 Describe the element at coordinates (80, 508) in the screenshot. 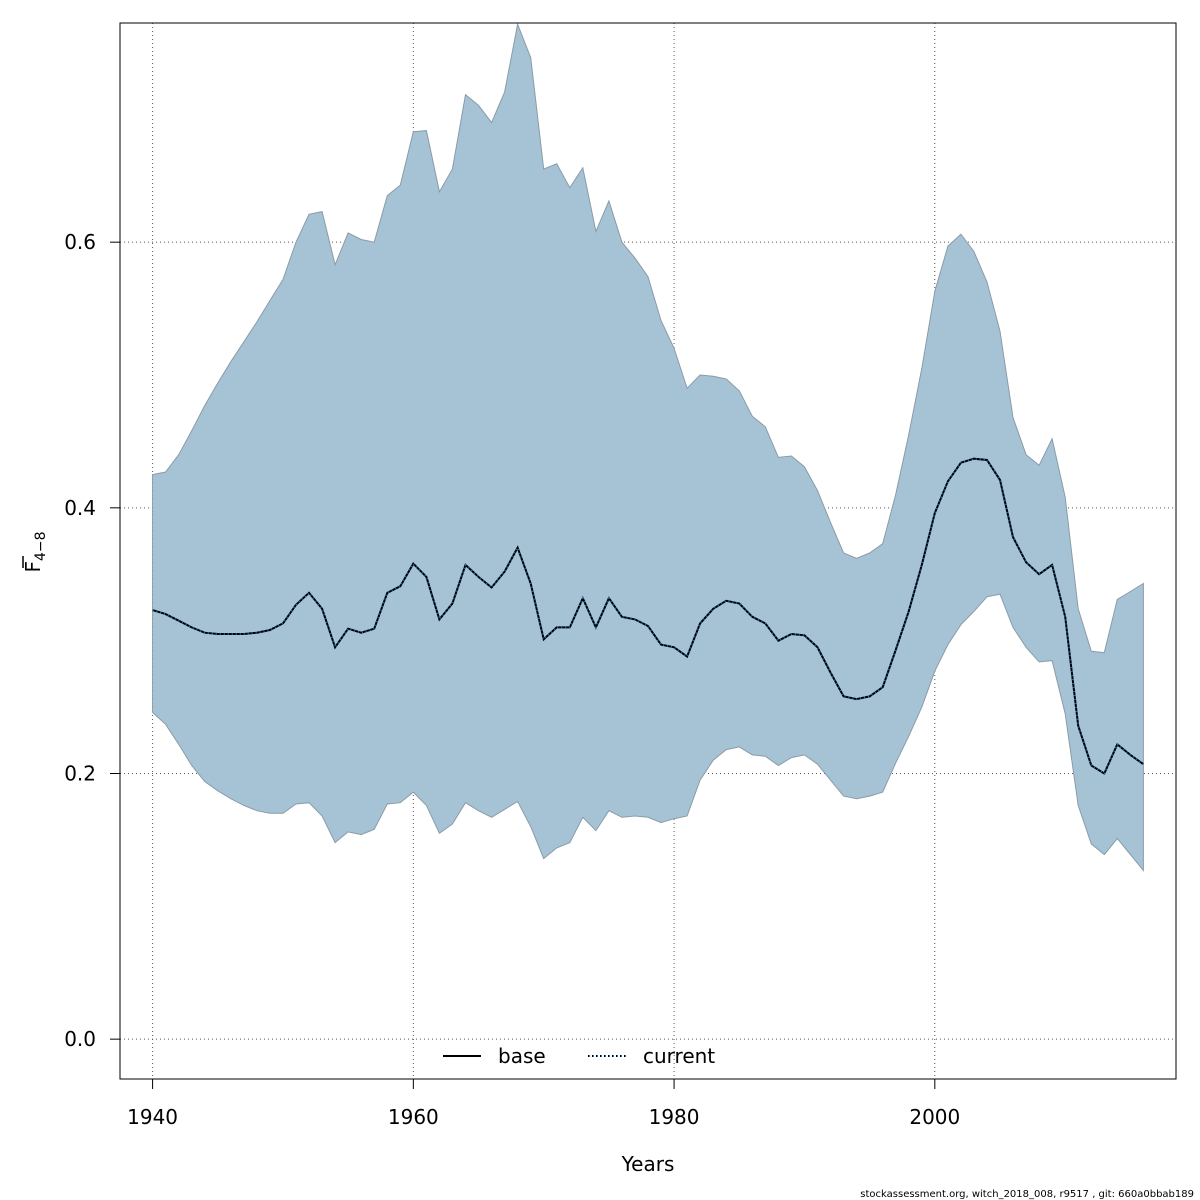

I see `y-tick-label: 0.4` at that location.